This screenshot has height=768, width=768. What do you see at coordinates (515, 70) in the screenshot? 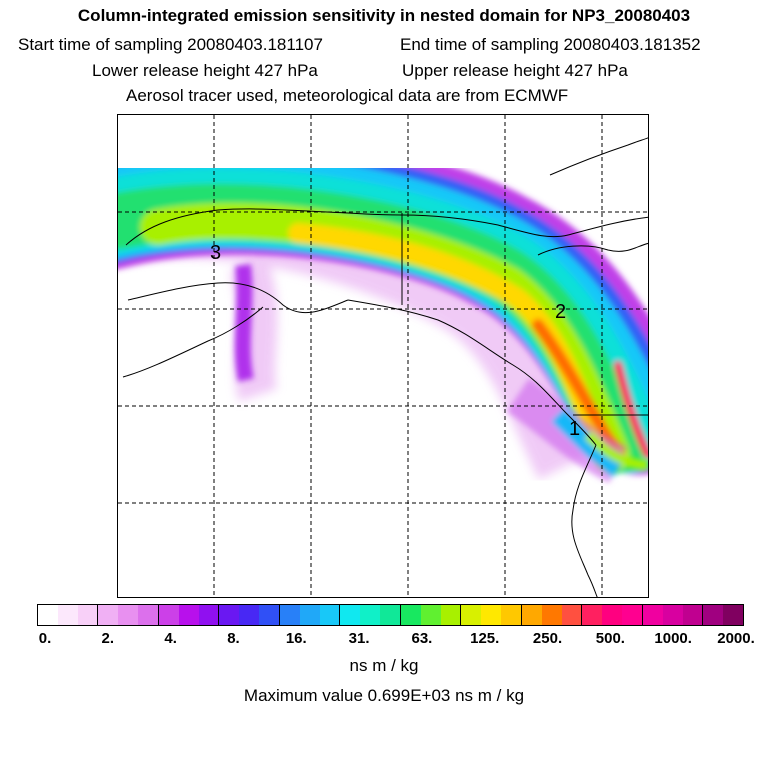
I see `upper-release-height-label: Upper release height 427 hPa` at bounding box center [515, 70].